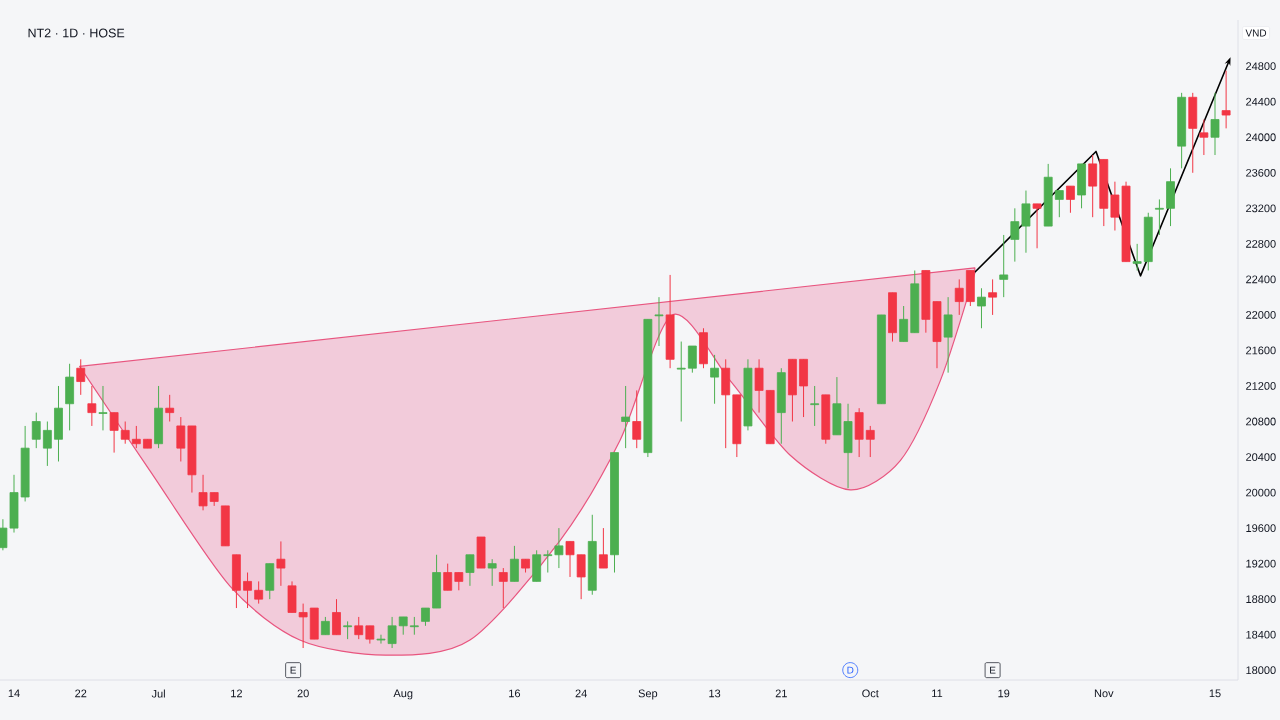  Describe the element at coordinates (403, 694) in the screenshot. I see `x-tick-label: Aug` at that location.